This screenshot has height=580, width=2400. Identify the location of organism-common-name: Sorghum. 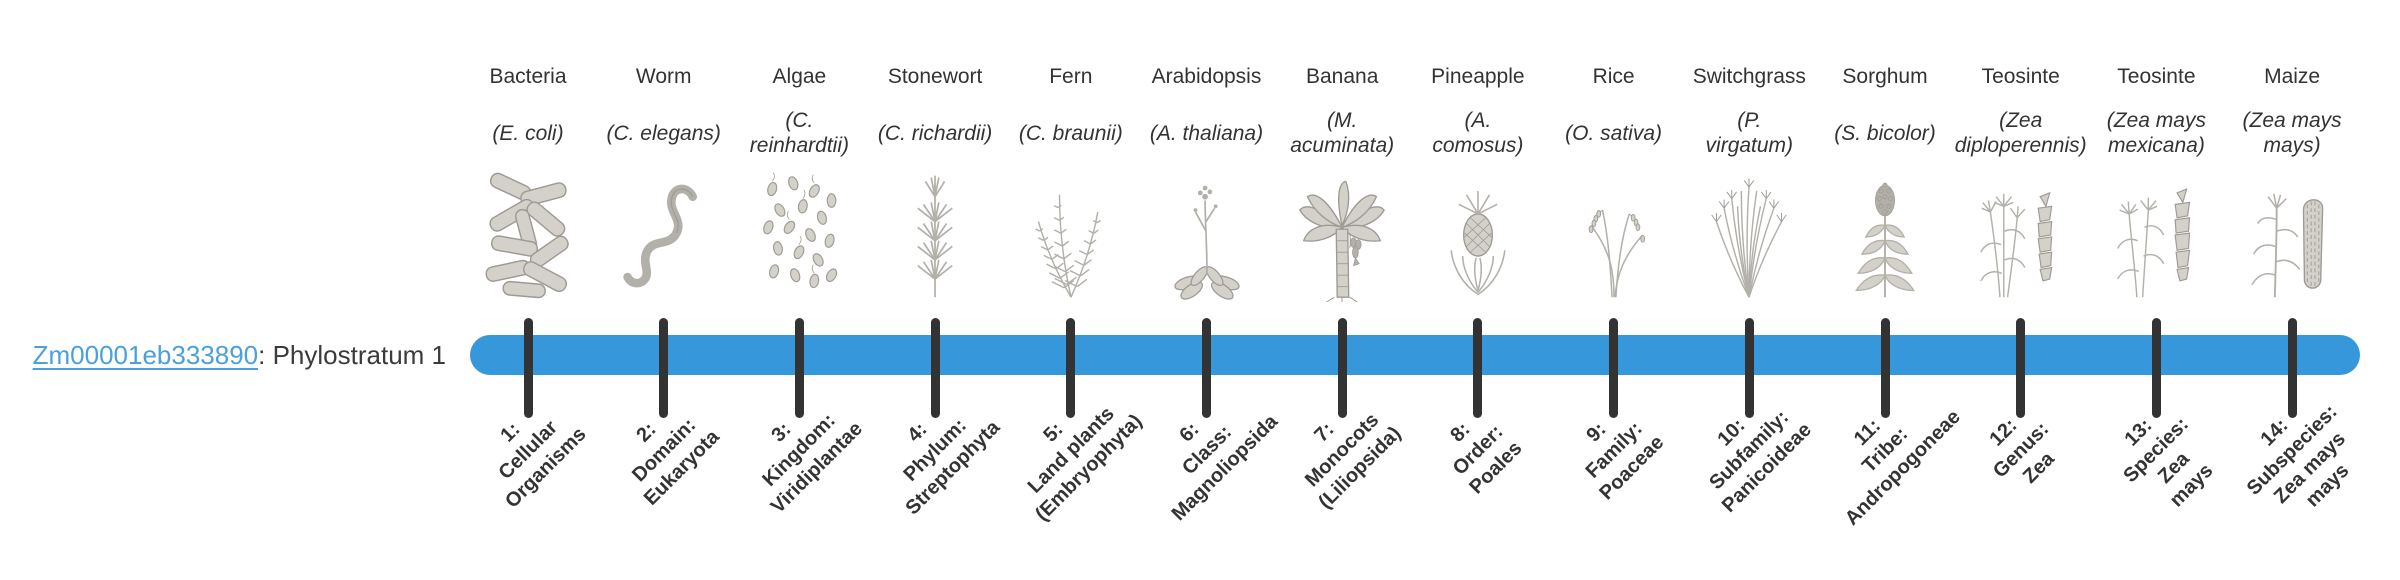
(1885, 76).